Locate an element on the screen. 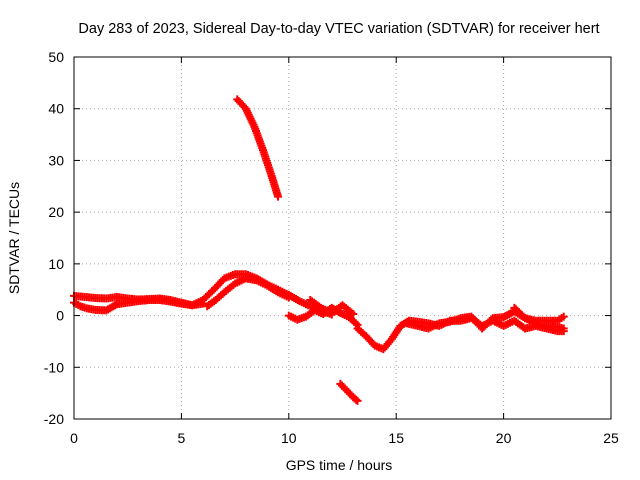 Image resolution: width=640 pixels, height=480 pixels. x-tick-label: 15 is located at coordinates (396, 438).